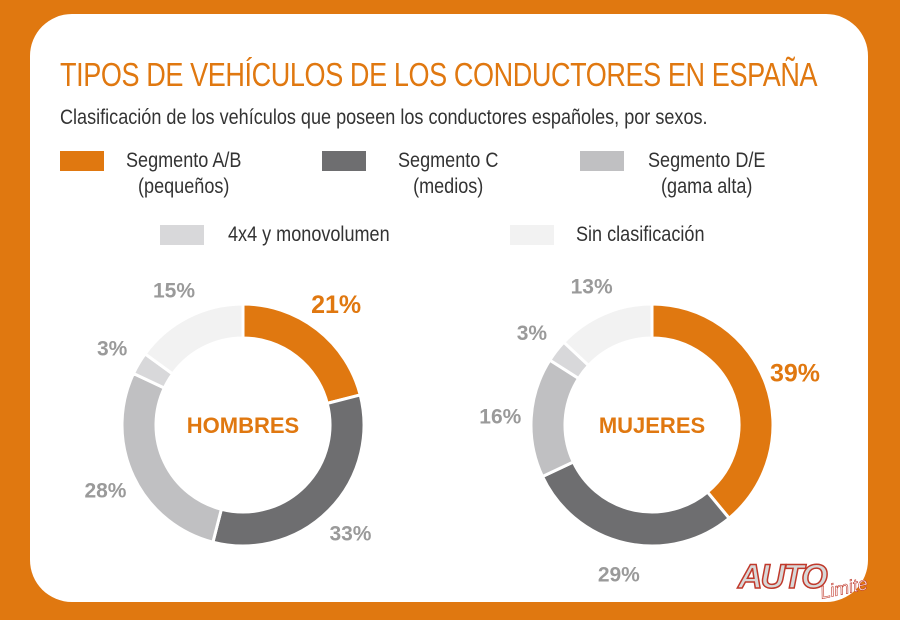 Image resolution: width=900 pixels, height=620 pixels. I want to click on legend-item-c: Segmento C (medios), so click(418, 174).